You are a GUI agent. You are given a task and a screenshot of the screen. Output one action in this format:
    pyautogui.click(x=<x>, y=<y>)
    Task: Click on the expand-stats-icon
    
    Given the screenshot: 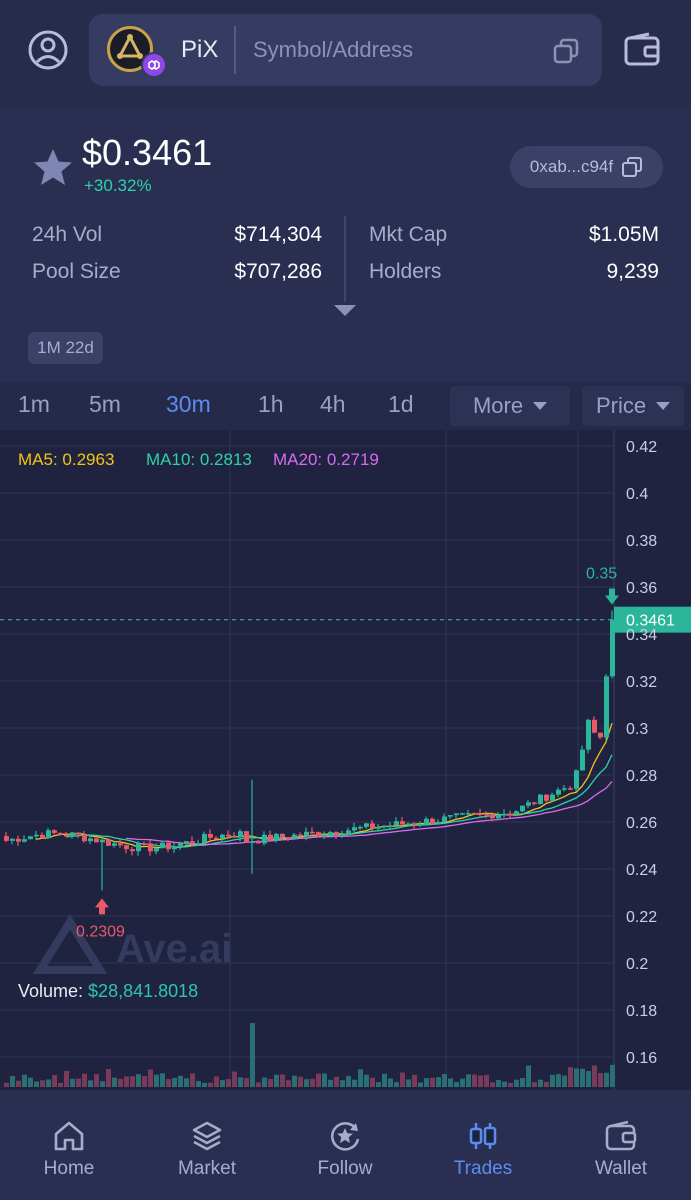 What is the action you would take?
    pyautogui.click(x=345, y=311)
    